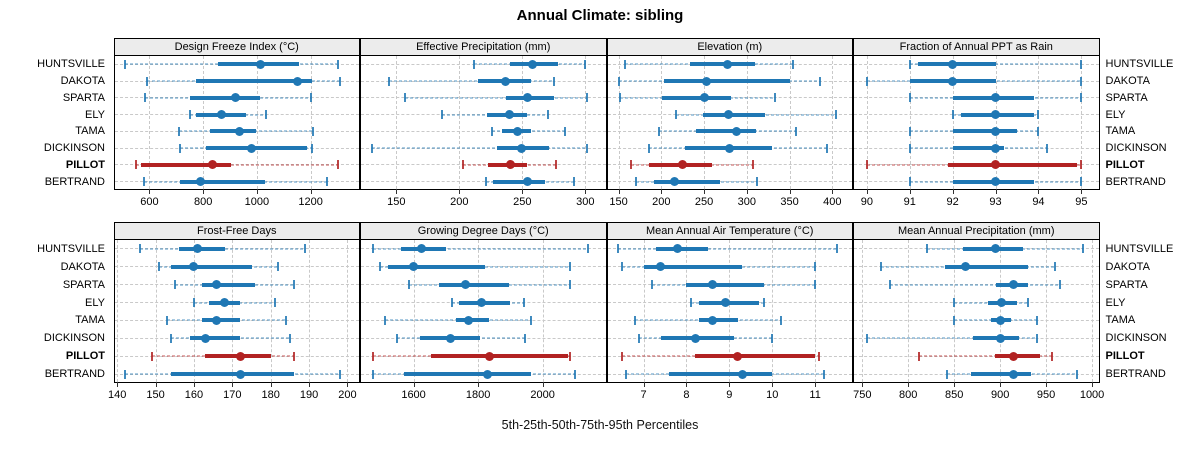 The height and width of the screenshot is (450, 1200). I want to click on station-label-left: SPARTA, so click(83, 284).